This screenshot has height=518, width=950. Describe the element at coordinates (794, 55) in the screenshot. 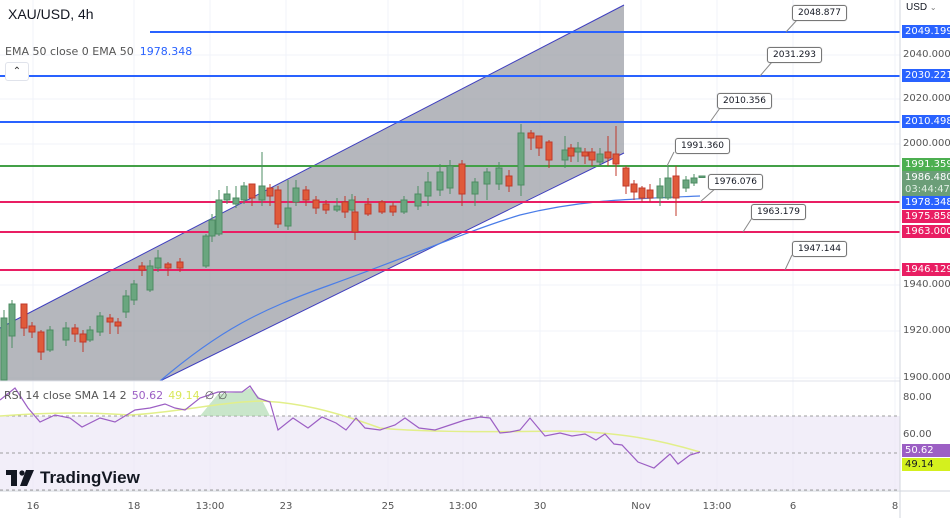

I see `level-callout: 2031.293` at that location.